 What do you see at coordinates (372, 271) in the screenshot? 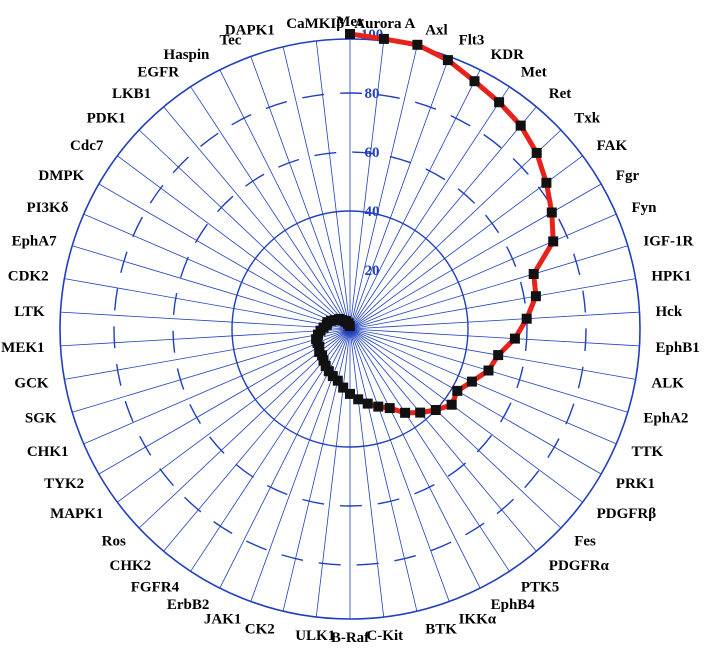
I see `tick-label-20: 20` at bounding box center [372, 271].